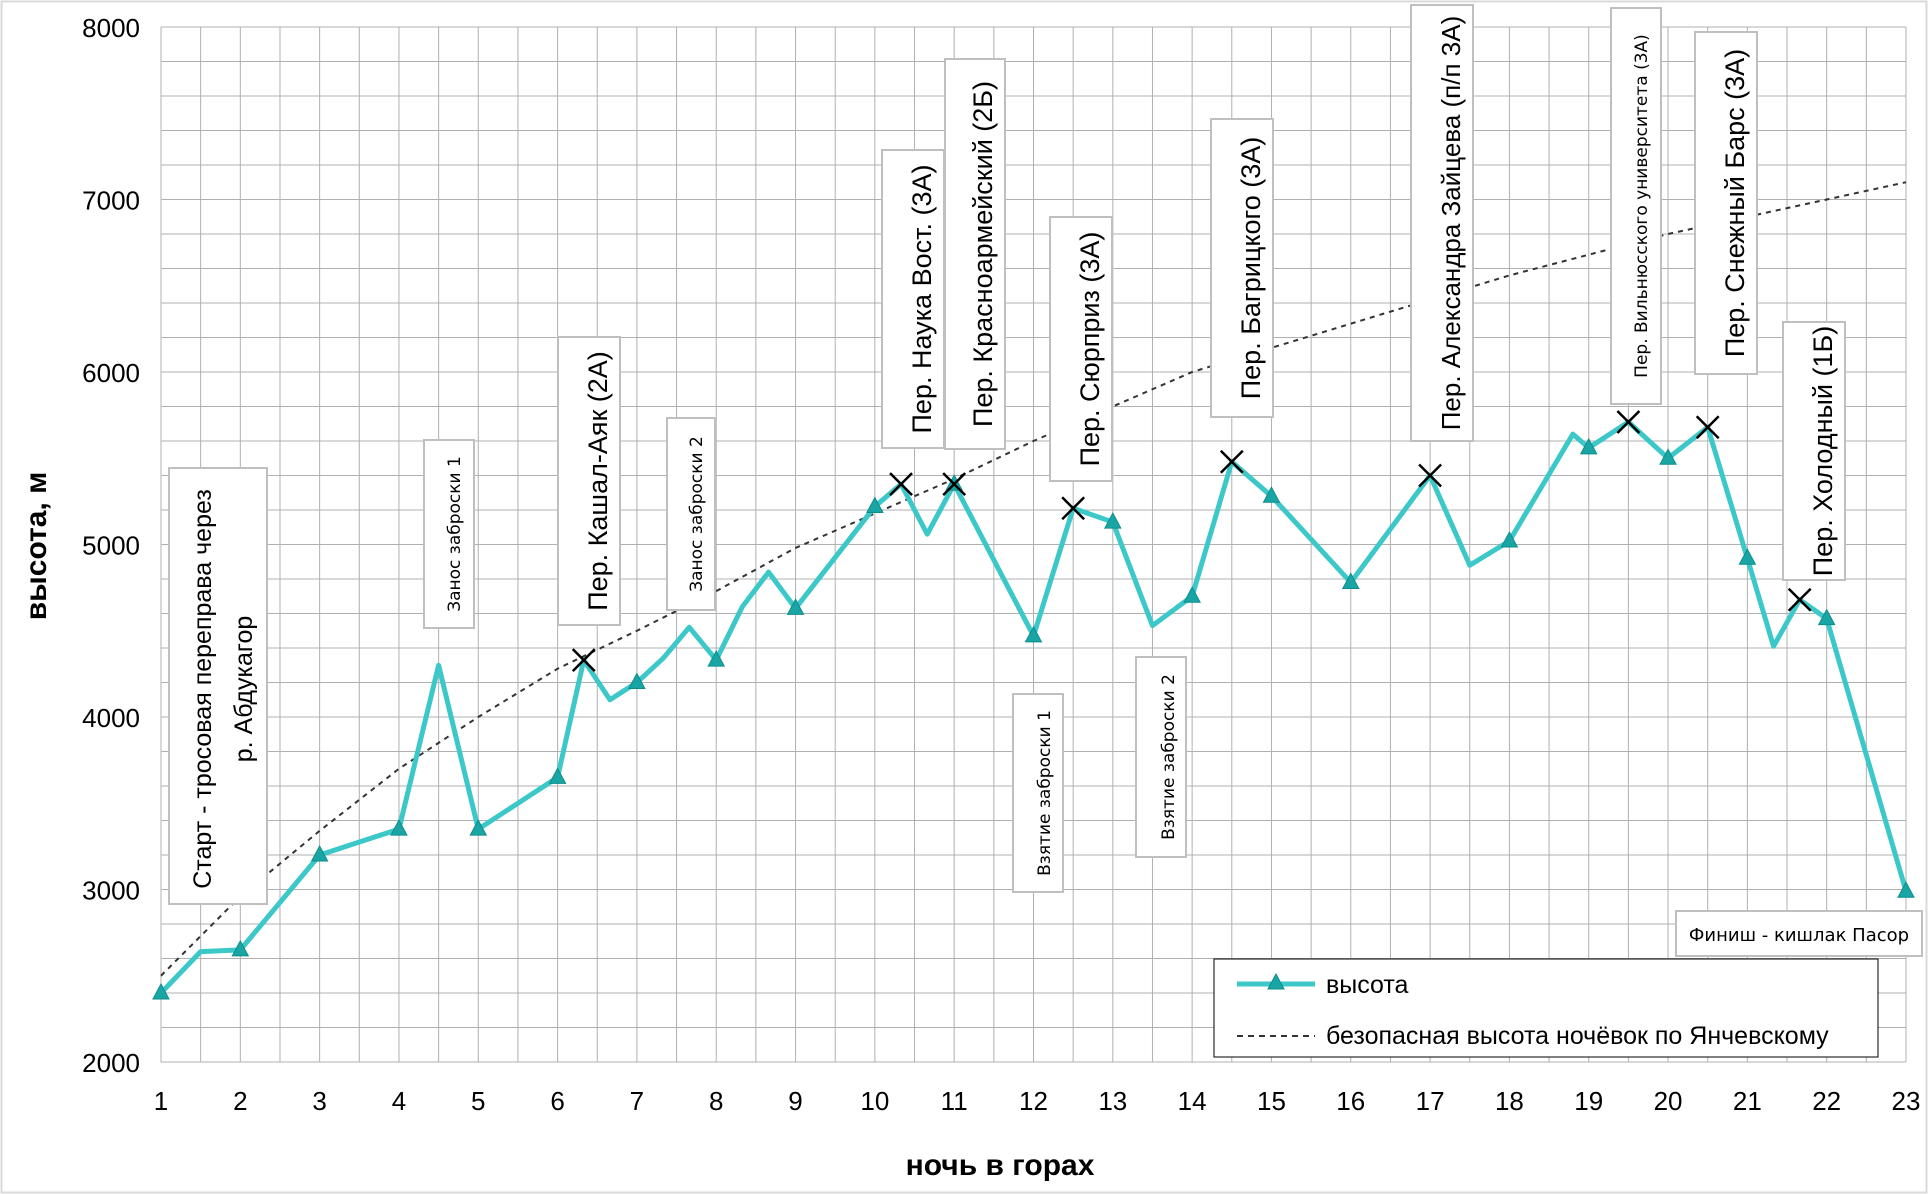 This screenshot has width=1928, height=1194. I want to click on annotation-label: Старт - тросовая переправа через, so click(203, 689).